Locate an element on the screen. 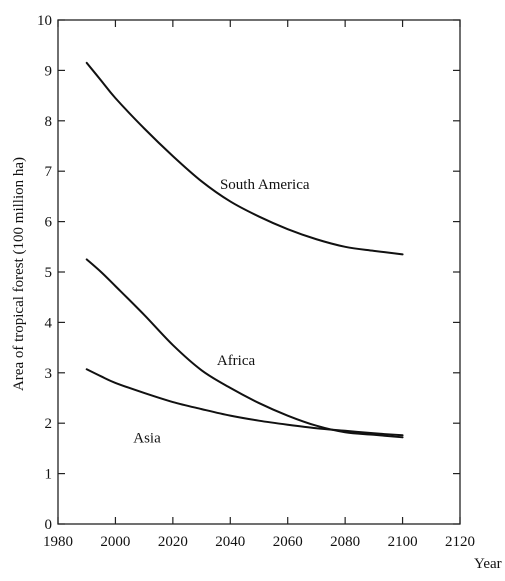 The height and width of the screenshot is (581, 505). series-label-south-america: South America is located at coordinates (265, 185).